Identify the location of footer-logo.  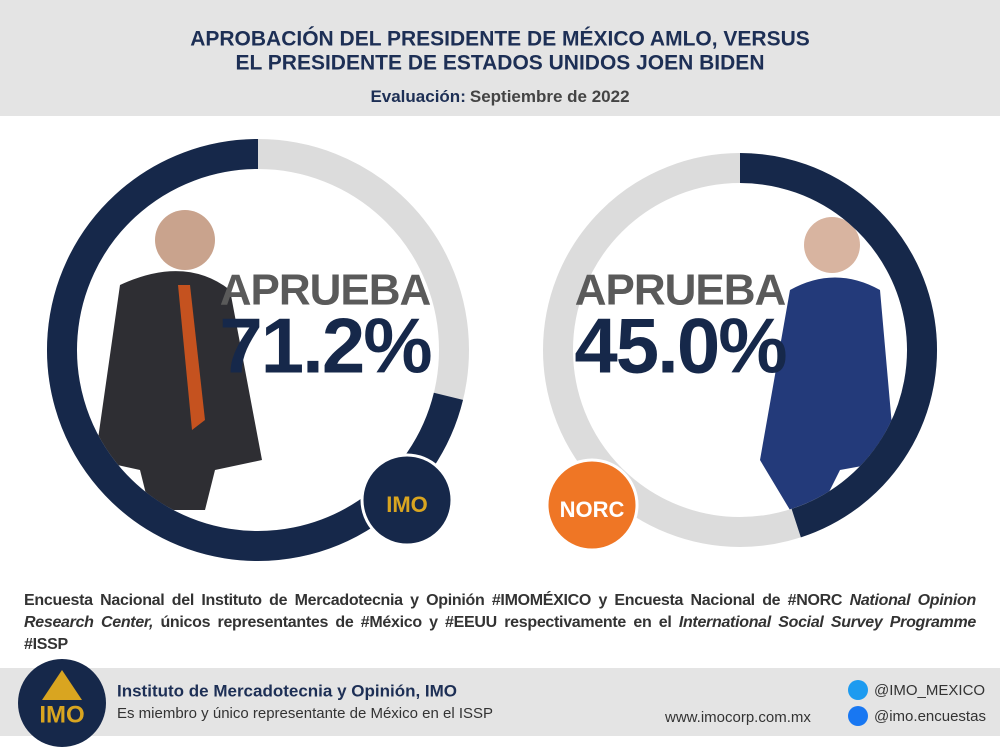
(62, 703).